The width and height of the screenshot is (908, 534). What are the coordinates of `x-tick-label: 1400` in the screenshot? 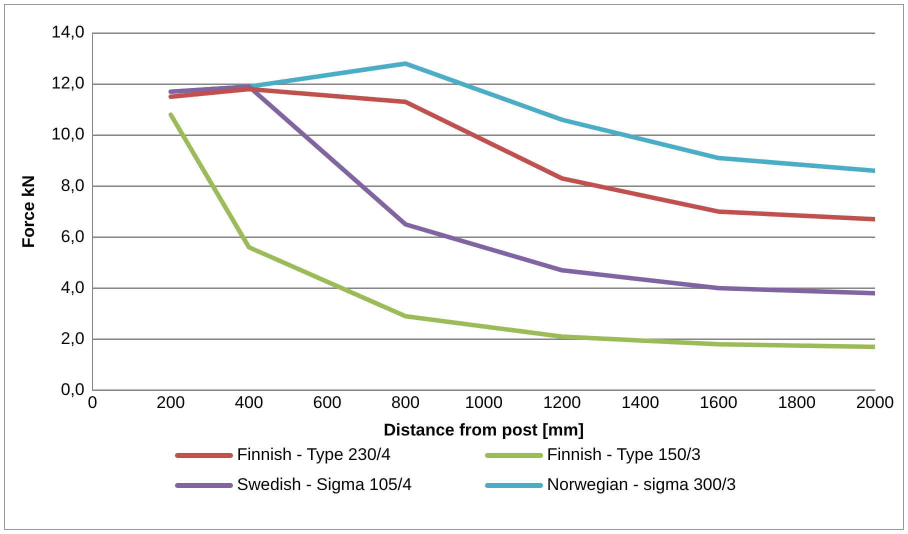 It's located at (640, 402).